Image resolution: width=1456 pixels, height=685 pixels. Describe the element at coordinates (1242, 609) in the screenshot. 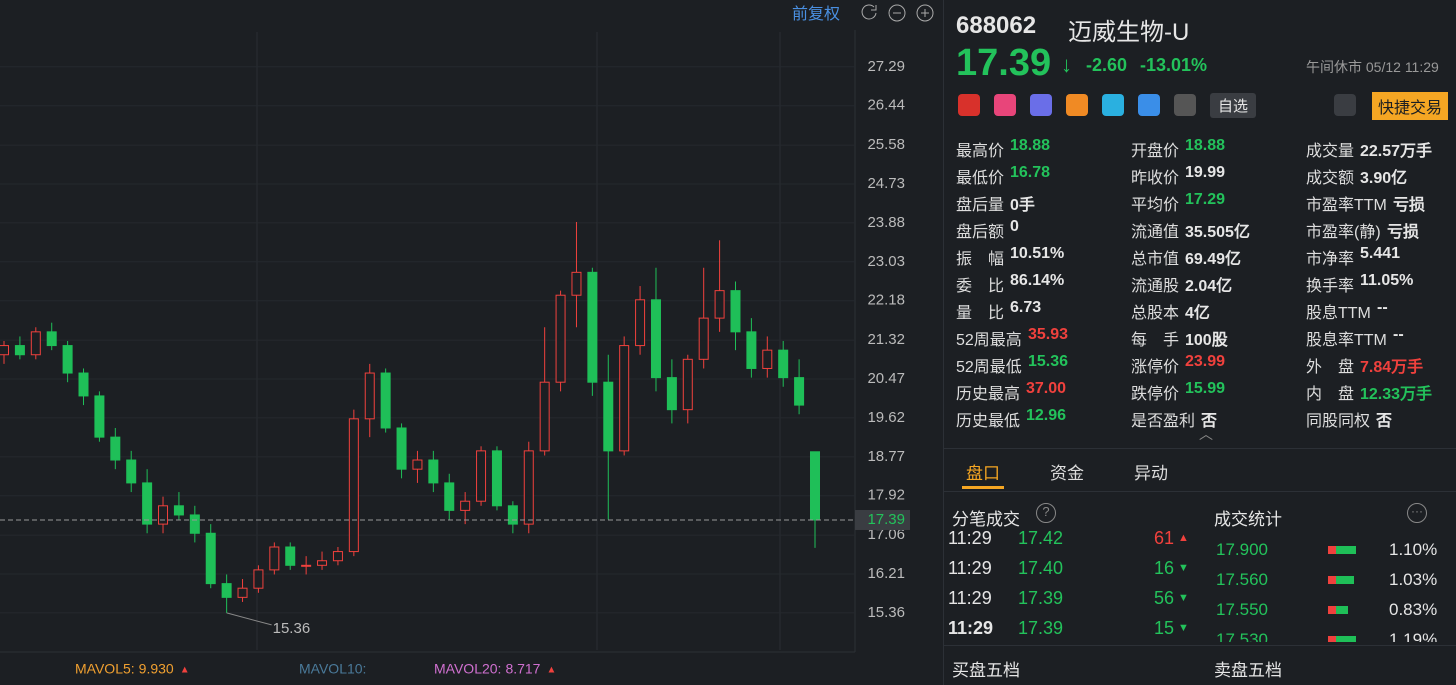

I see `stat-price: 17.550` at that location.